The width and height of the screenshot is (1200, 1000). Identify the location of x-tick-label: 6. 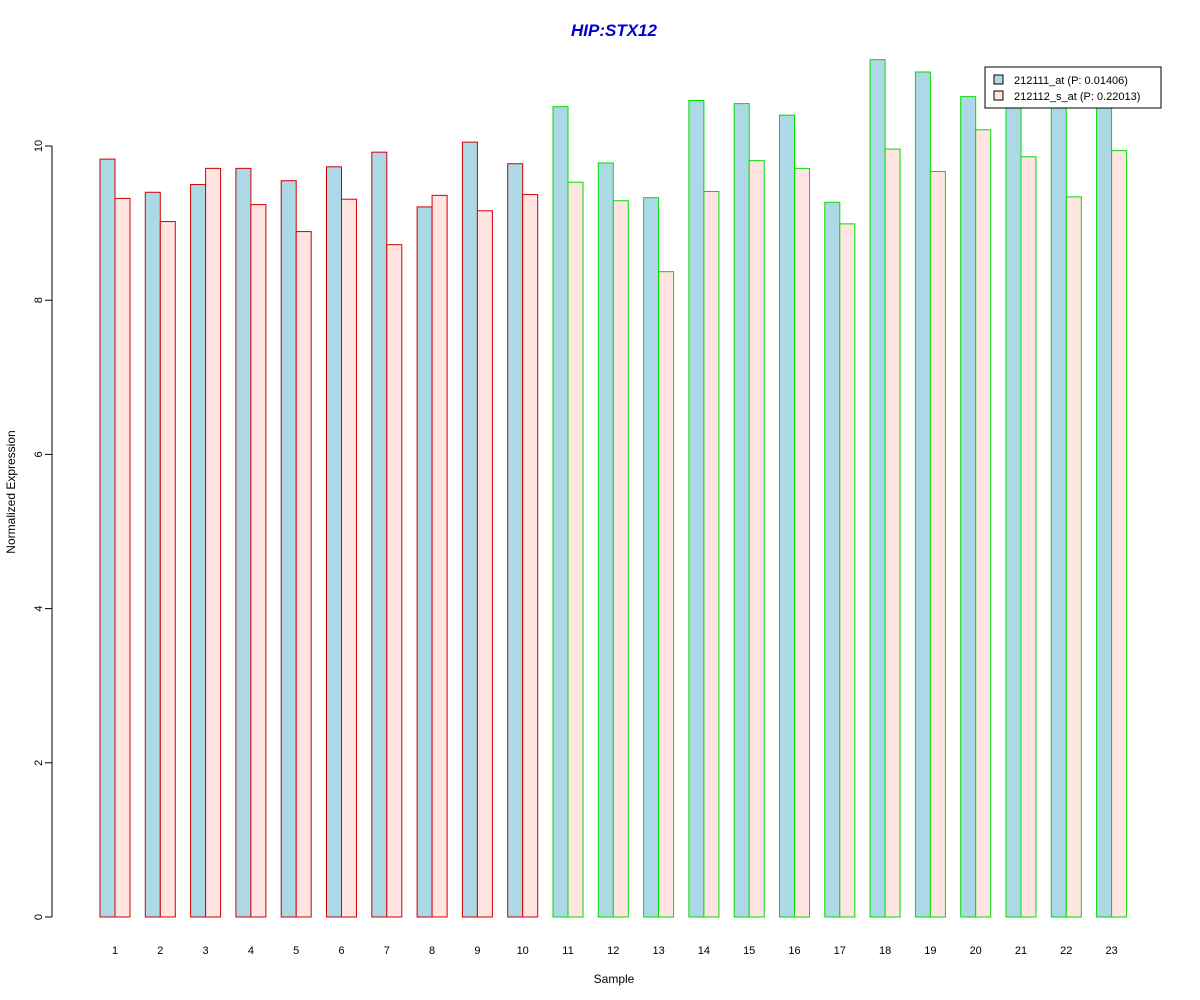
(341, 951).